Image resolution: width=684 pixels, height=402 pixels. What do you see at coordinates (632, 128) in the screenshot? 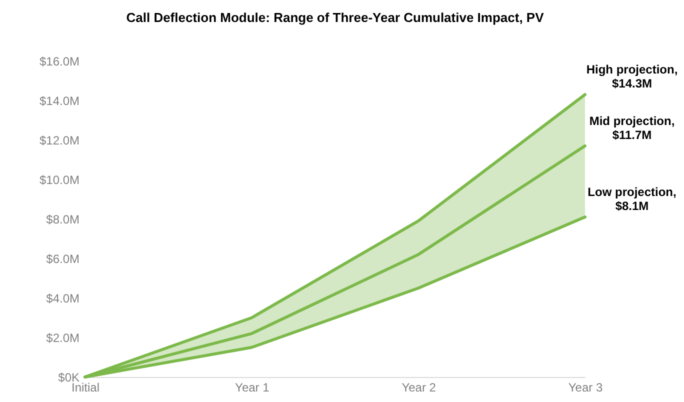
I see `annotation: Mid projection, $11.7M` at bounding box center [632, 128].